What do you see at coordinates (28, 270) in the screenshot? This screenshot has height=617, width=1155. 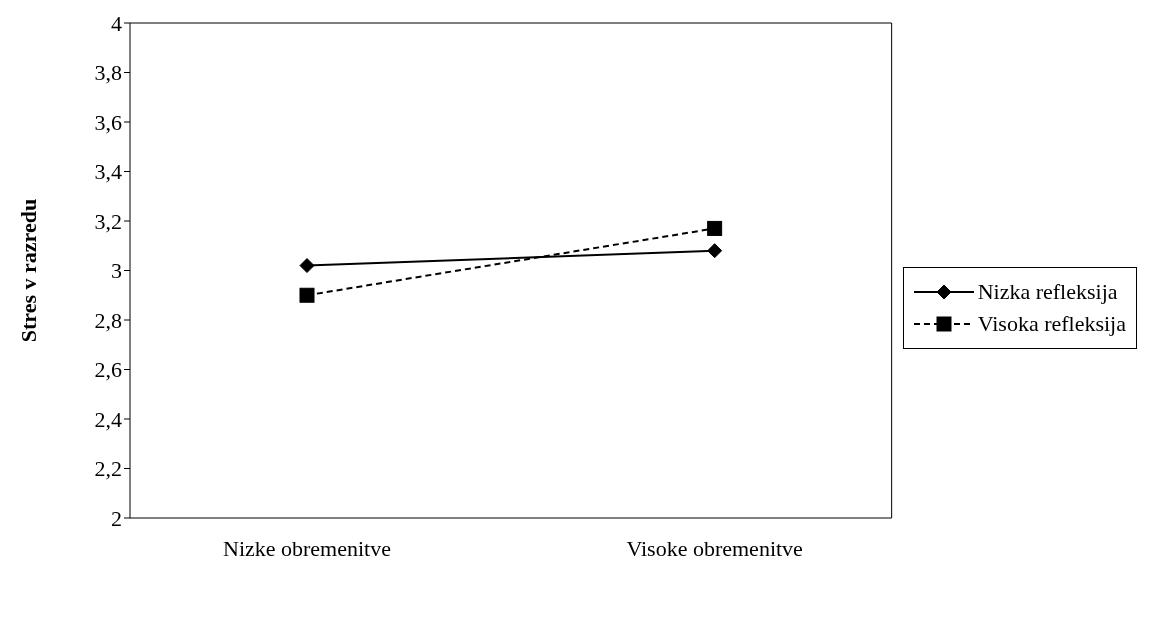 I see `y-axis-title: Stres v razredu` at bounding box center [28, 270].